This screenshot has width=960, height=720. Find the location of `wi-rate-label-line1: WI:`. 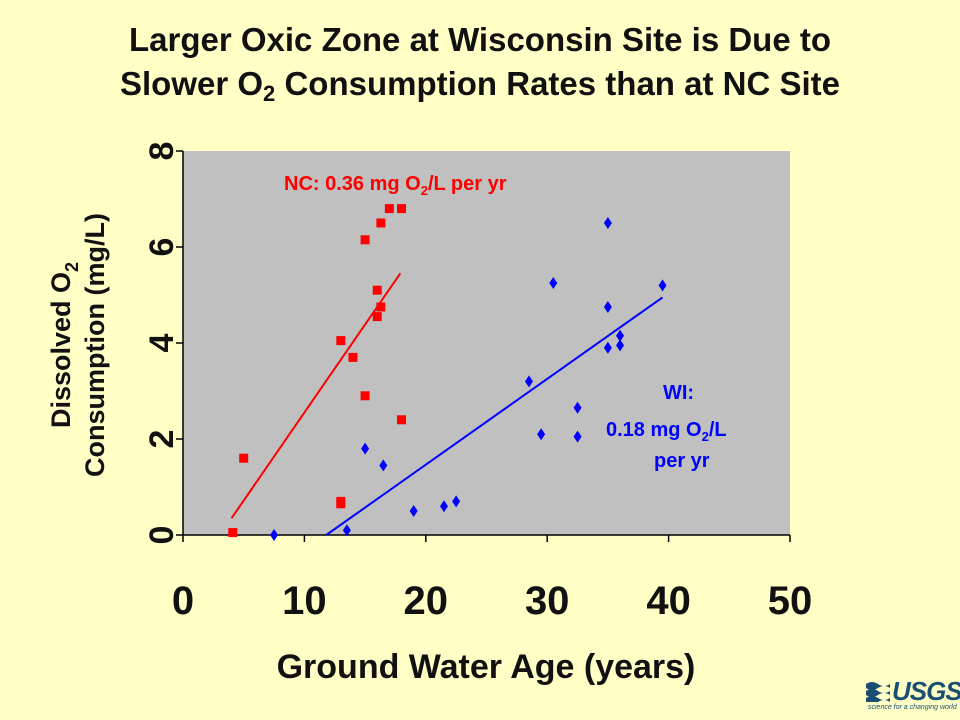

wi-rate-label-line1: WI: is located at coordinates (678, 393).